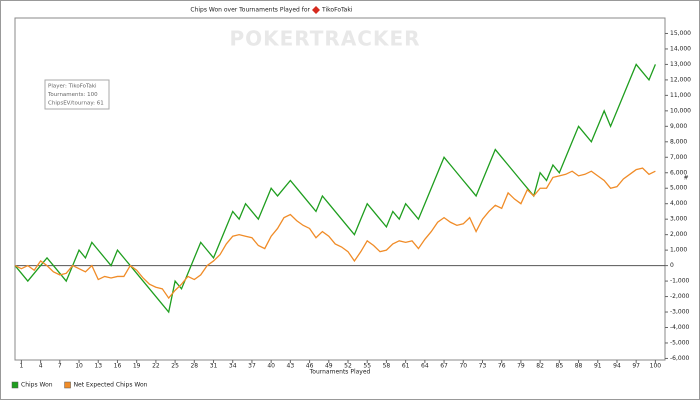 The height and width of the screenshot is (400, 700). What do you see at coordinates (175, 366) in the screenshot?
I see `x-tick-label: 25` at bounding box center [175, 366].